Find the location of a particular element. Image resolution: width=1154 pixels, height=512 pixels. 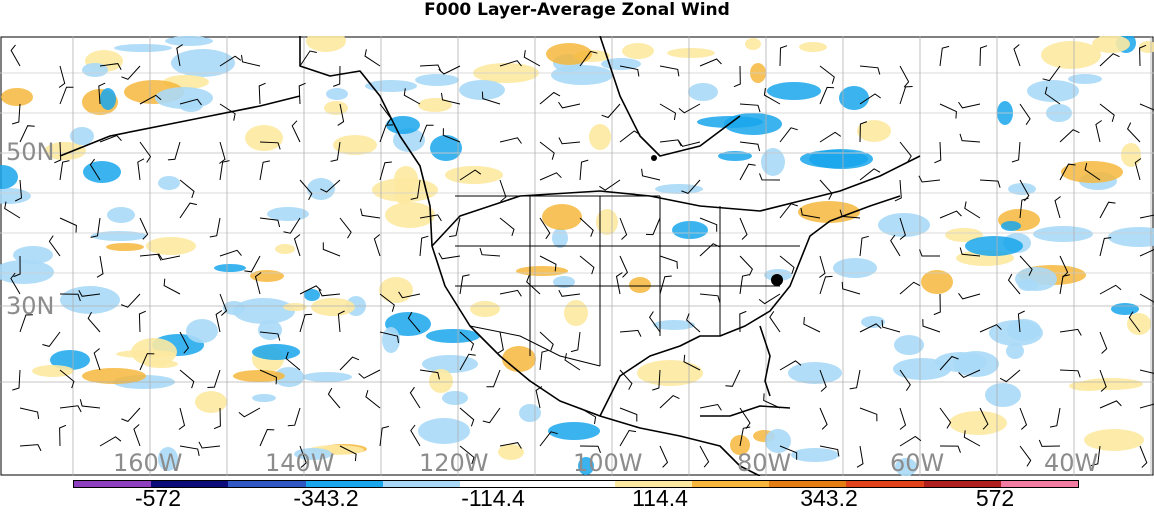

lon-label-140w: 140W is located at coordinates (300, 463).